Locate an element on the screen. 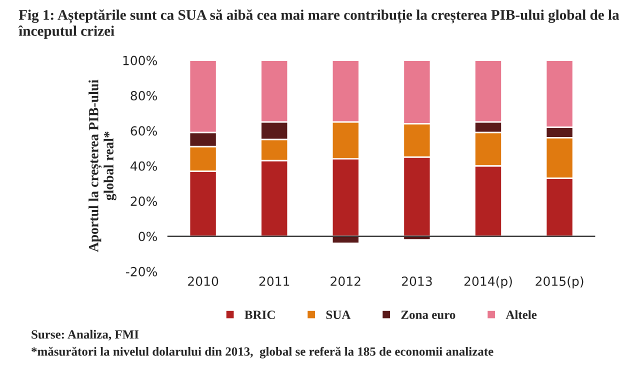 The height and width of the screenshot is (377, 620). x-tick-label: 2013 is located at coordinates (417, 281).